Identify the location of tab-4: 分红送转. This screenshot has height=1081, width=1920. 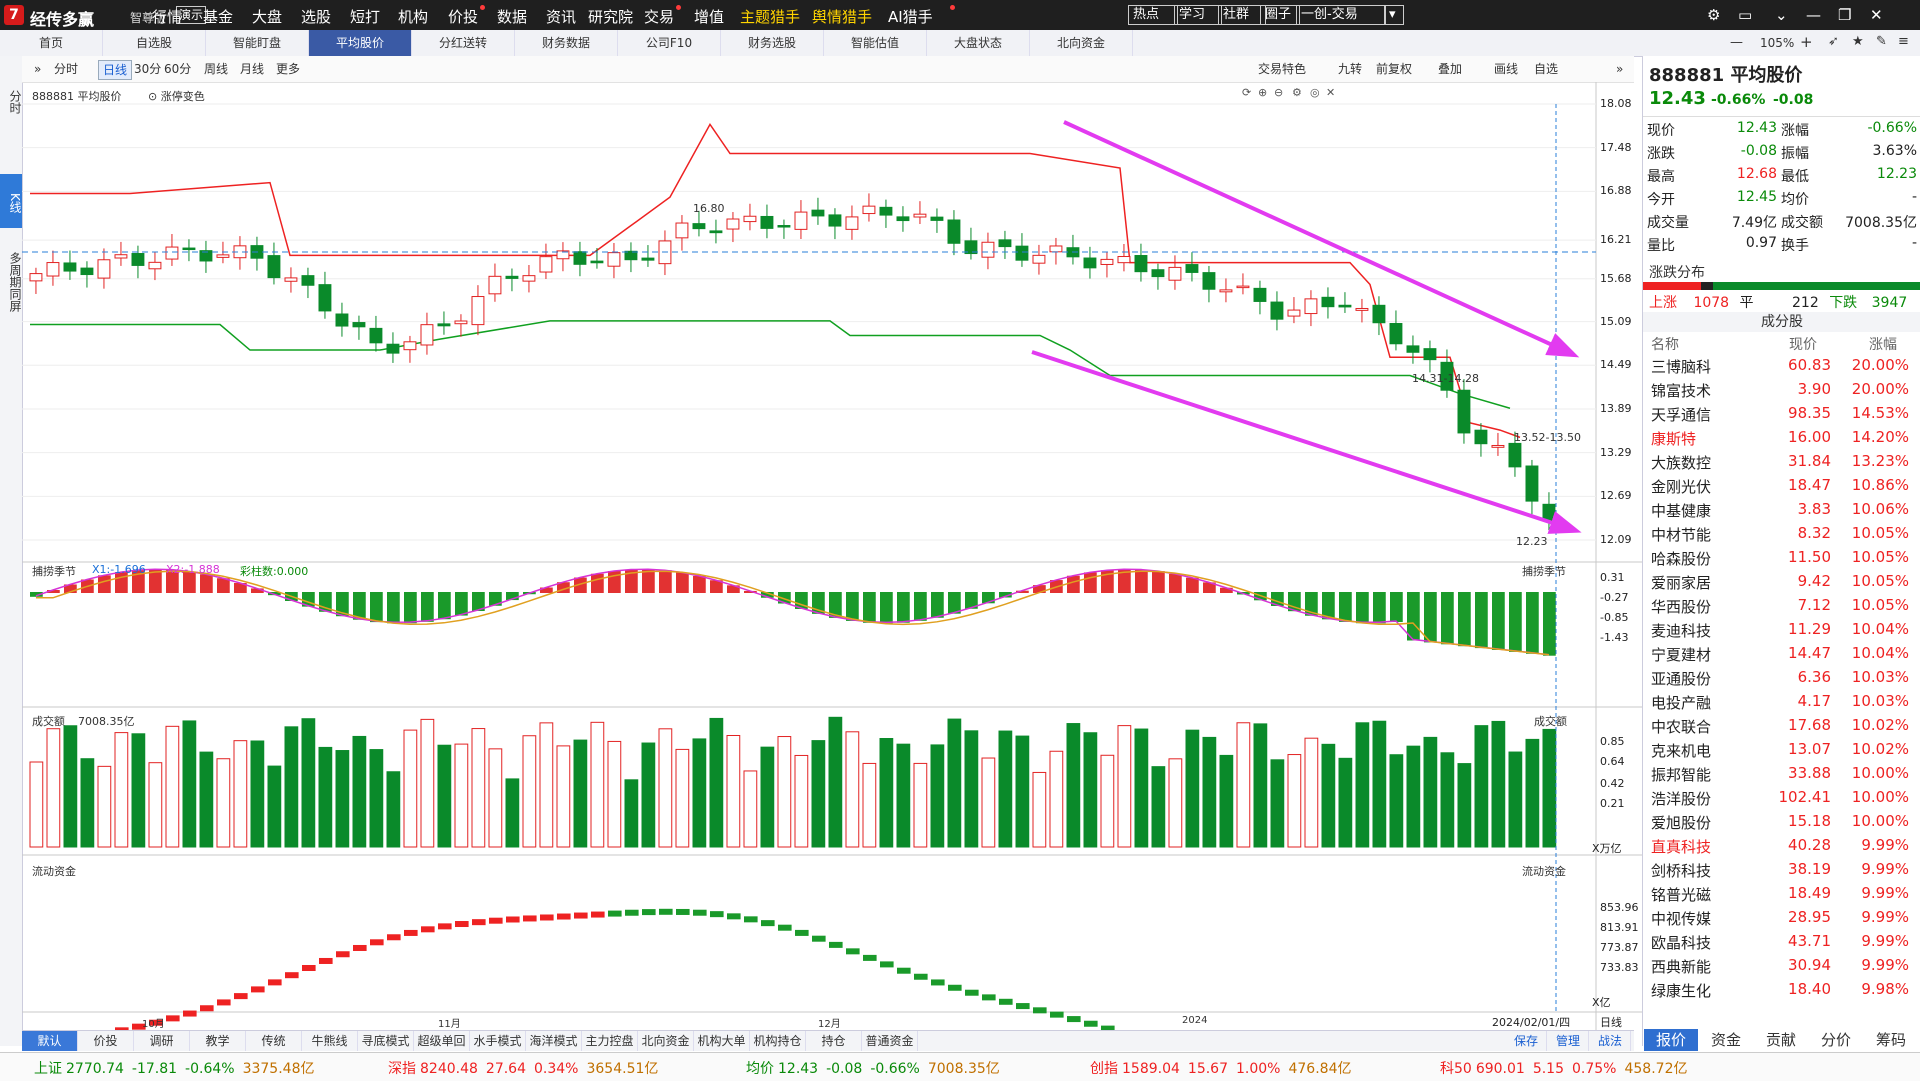
(463, 43).